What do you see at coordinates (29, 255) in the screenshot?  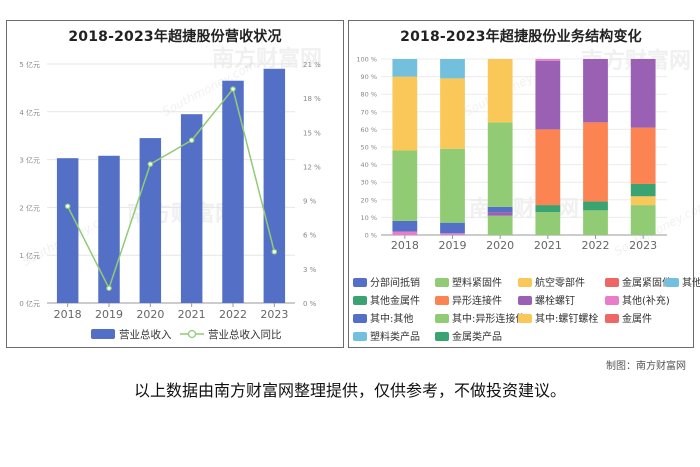 I see `y-tick-label-left: 1 亿元` at bounding box center [29, 255].